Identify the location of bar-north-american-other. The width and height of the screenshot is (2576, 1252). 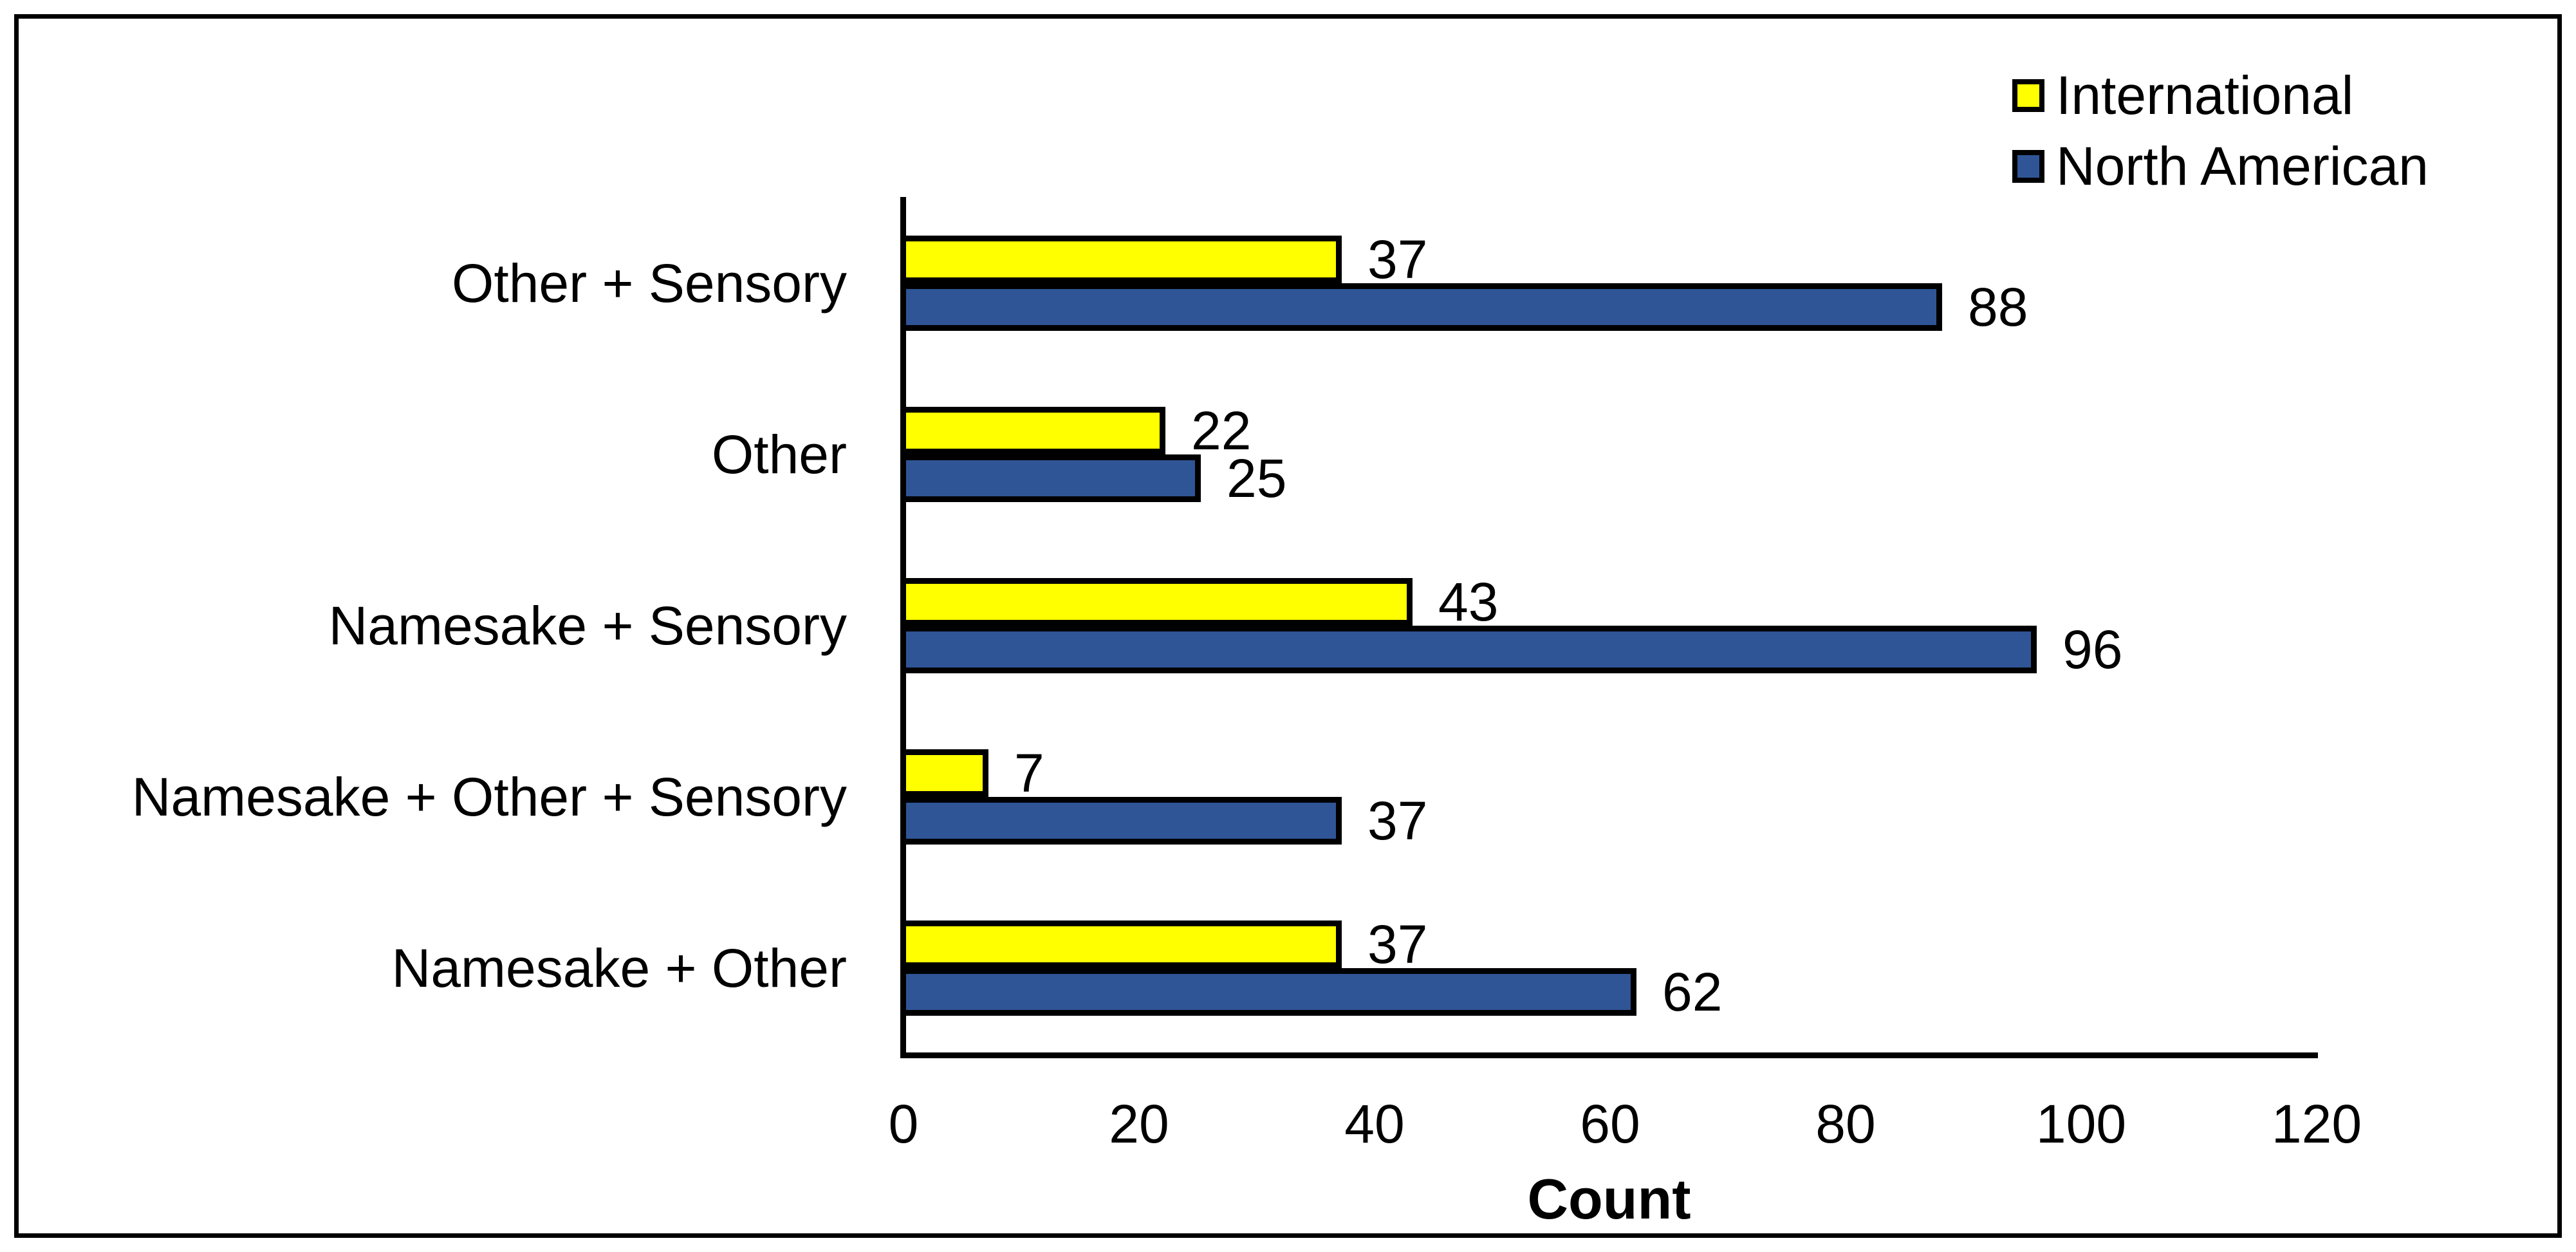
(1050, 478).